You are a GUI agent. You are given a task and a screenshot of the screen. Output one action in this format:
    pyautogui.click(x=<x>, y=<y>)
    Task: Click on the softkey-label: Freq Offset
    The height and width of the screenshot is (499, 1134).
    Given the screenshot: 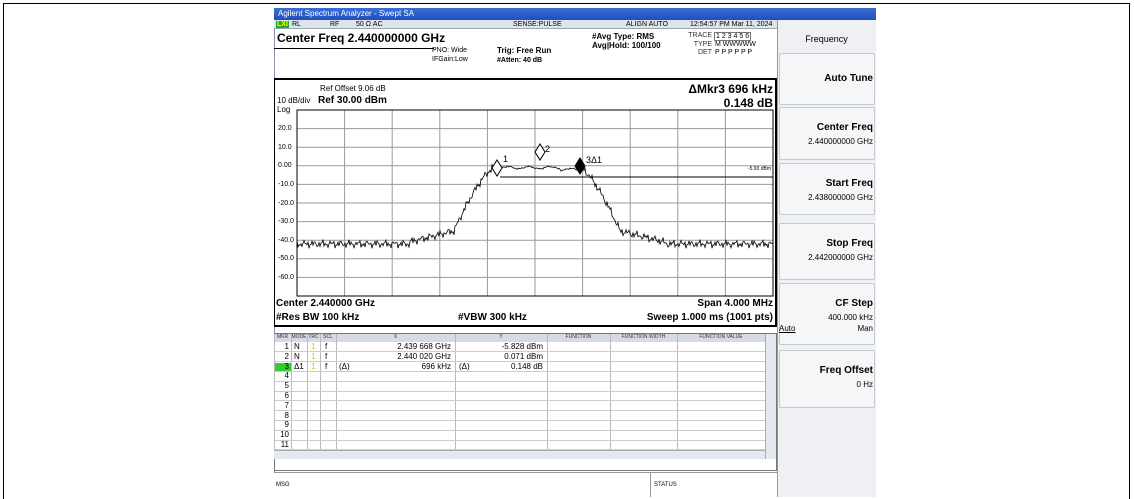 What is the action you would take?
    pyautogui.click(x=846, y=370)
    